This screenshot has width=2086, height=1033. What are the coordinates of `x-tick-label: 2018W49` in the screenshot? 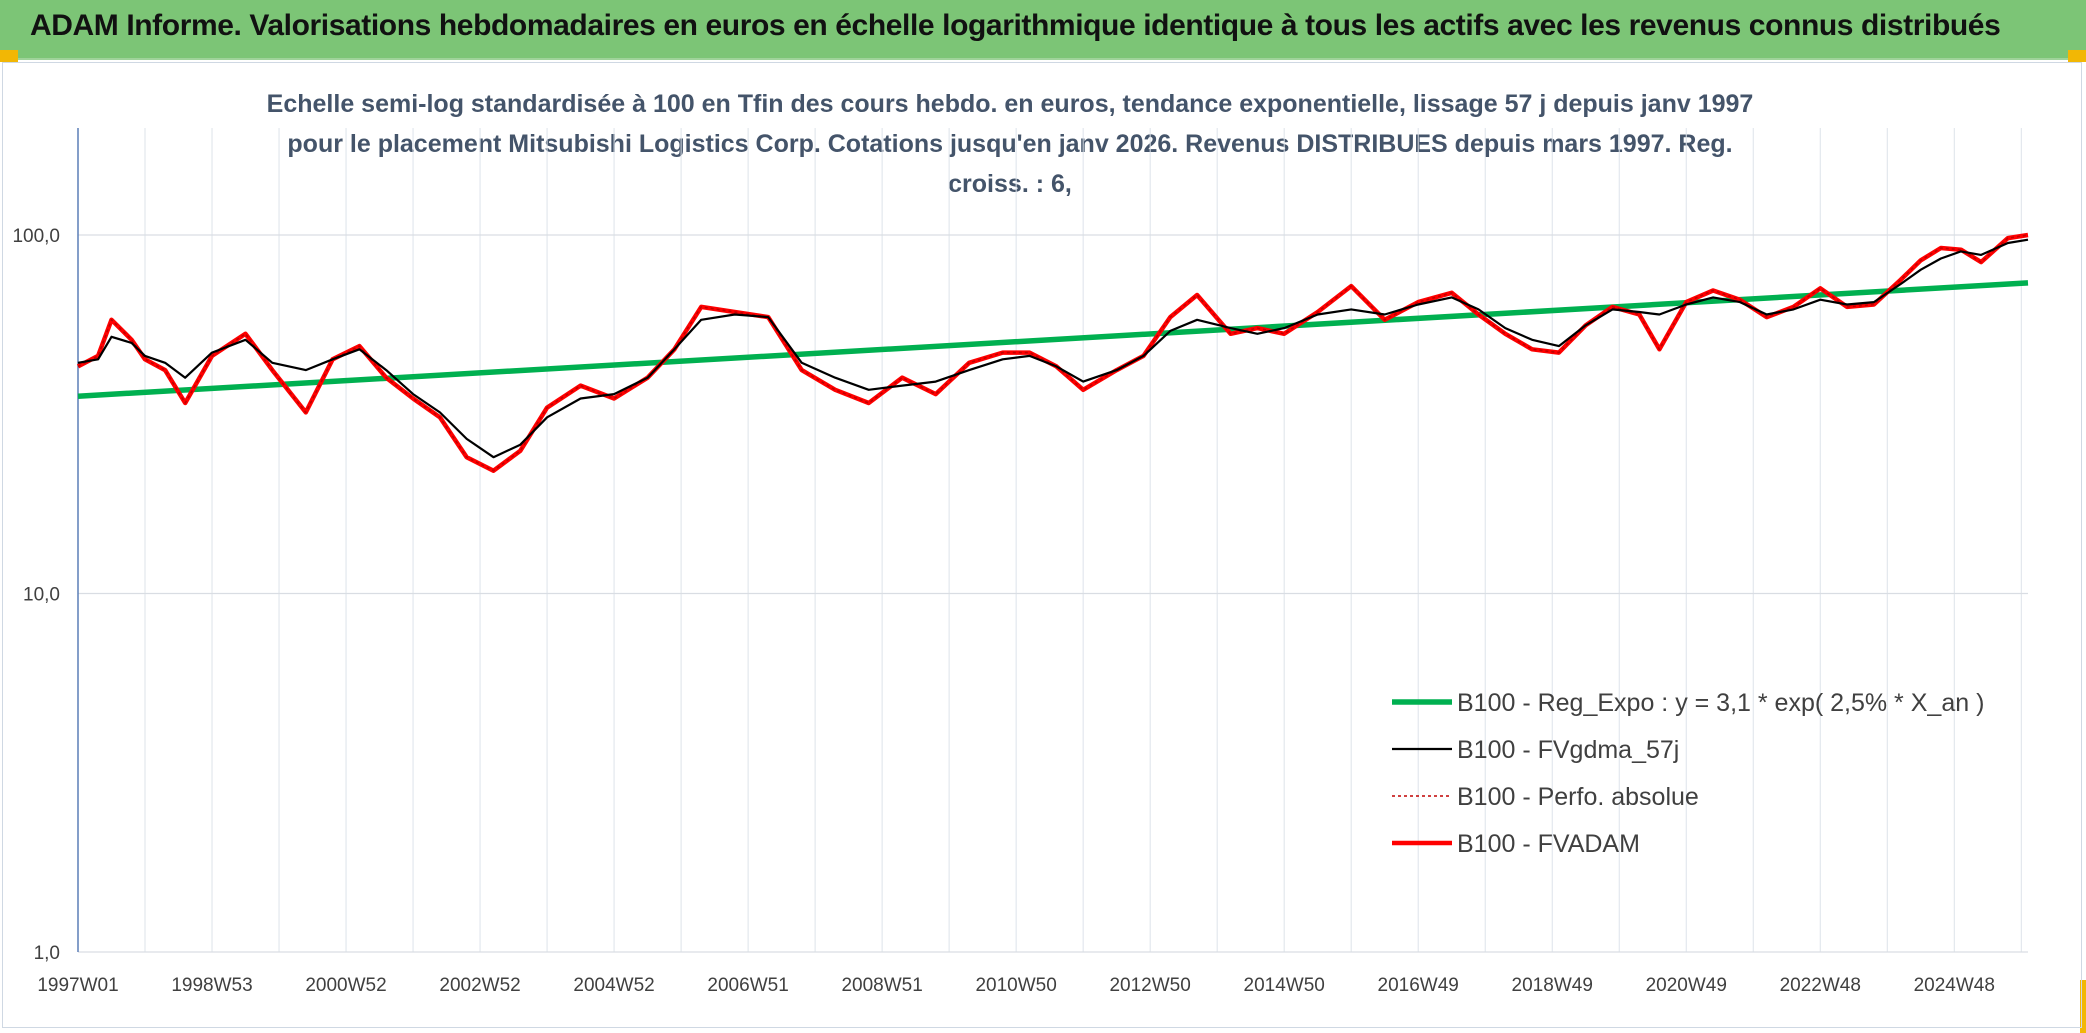 It's located at (1552, 985).